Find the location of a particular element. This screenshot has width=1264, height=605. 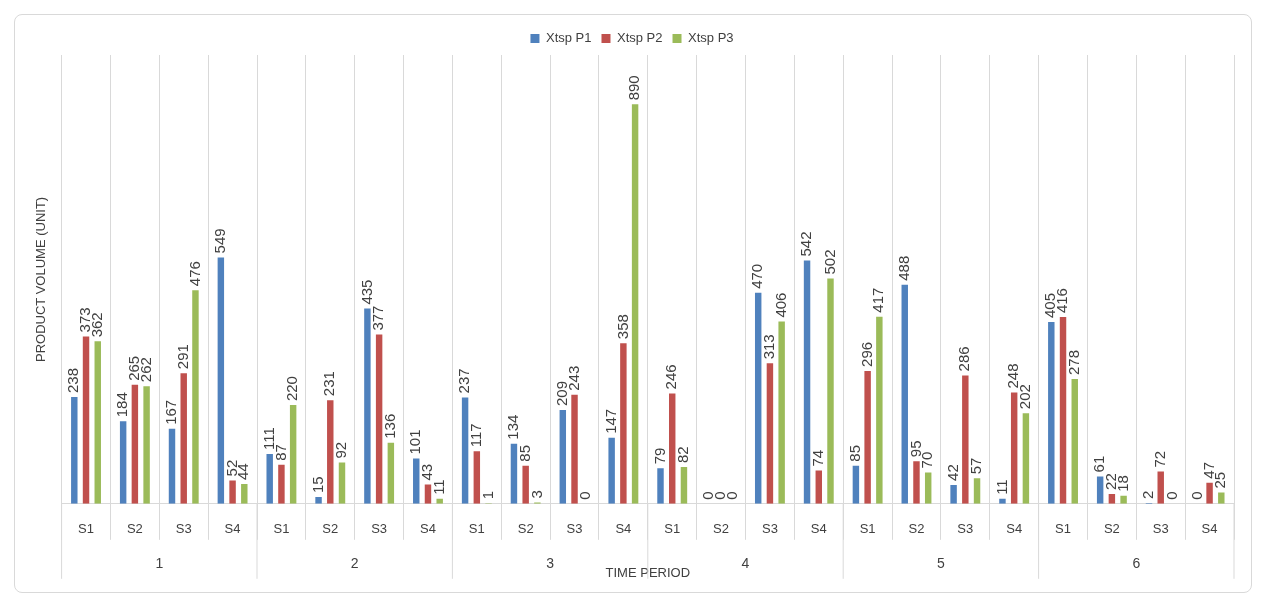

data-label: 147 is located at coordinates (610, 421).